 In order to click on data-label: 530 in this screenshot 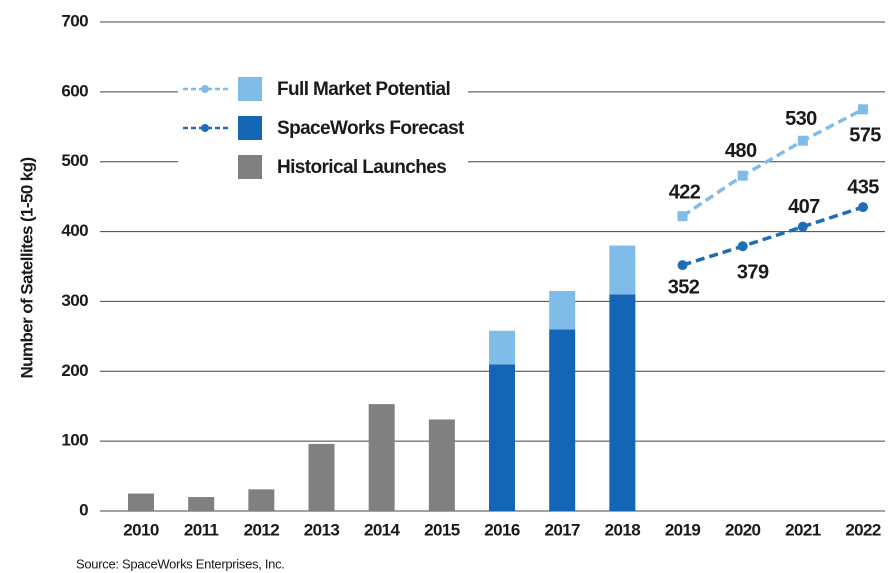, I will do `click(801, 119)`.